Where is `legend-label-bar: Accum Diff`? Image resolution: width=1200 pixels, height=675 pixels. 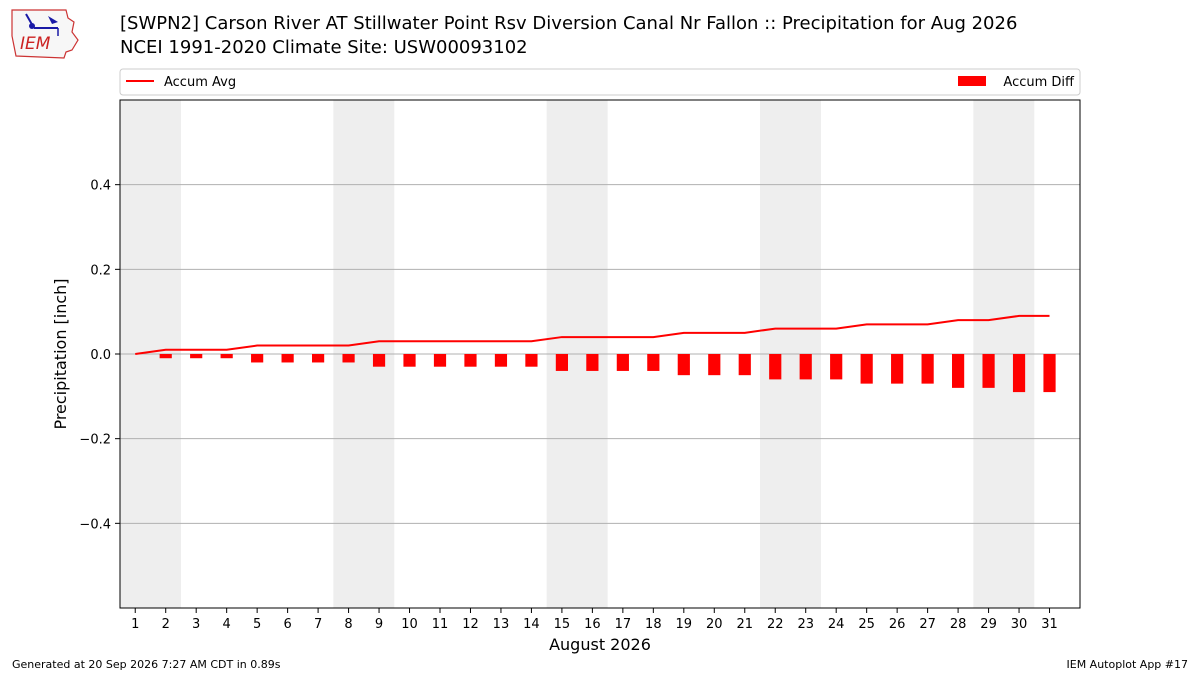
legend-label-bar: Accum Diff is located at coordinates (1039, 82).